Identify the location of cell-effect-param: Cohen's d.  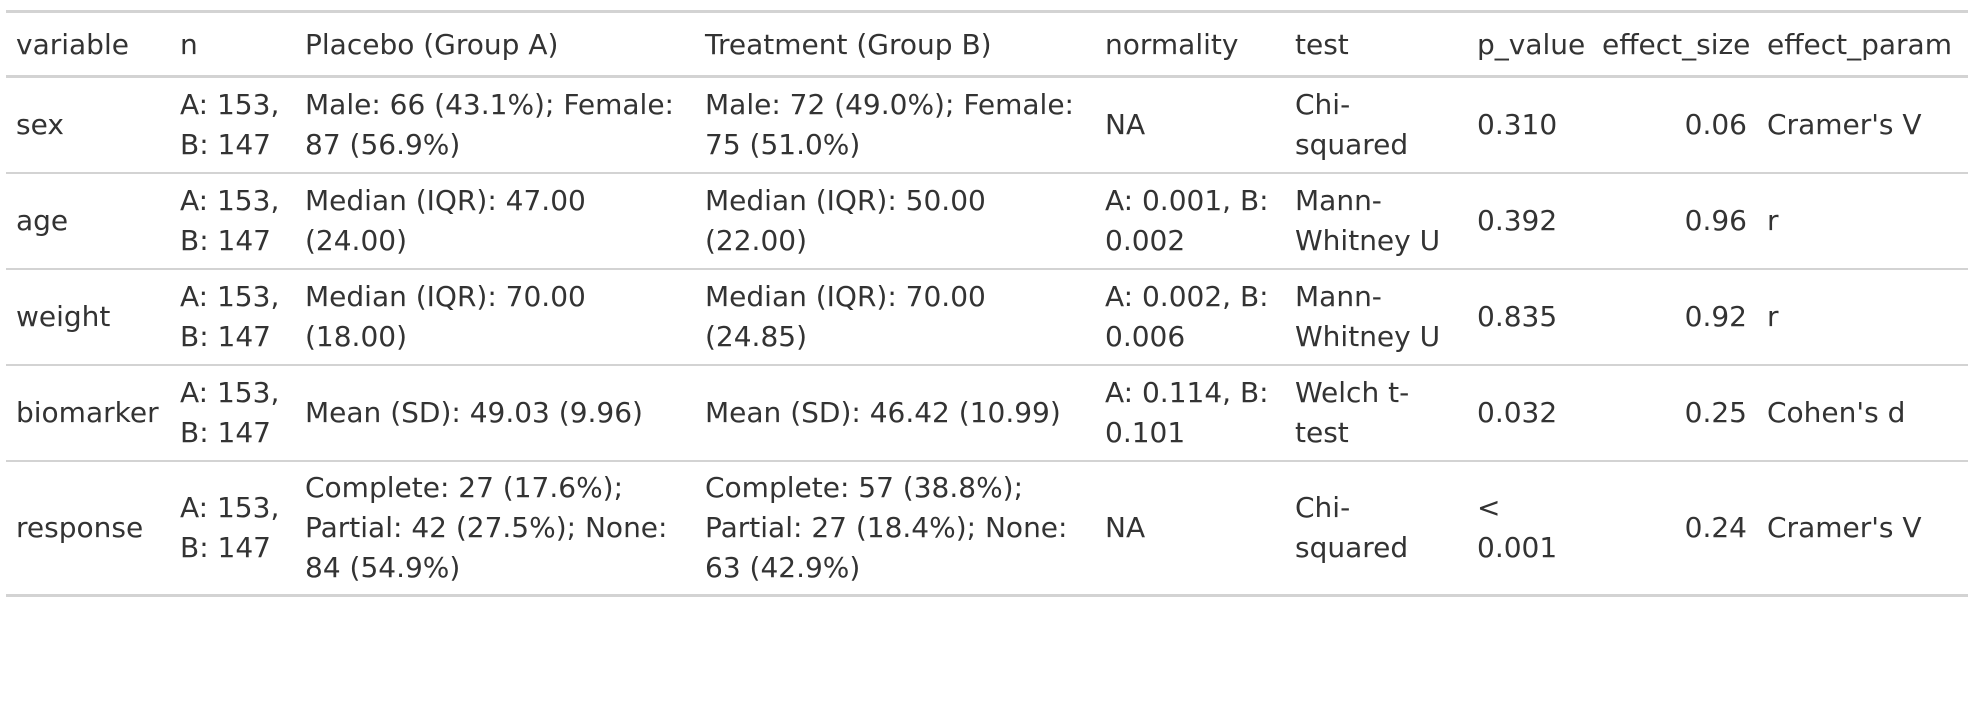
(1836, 412).